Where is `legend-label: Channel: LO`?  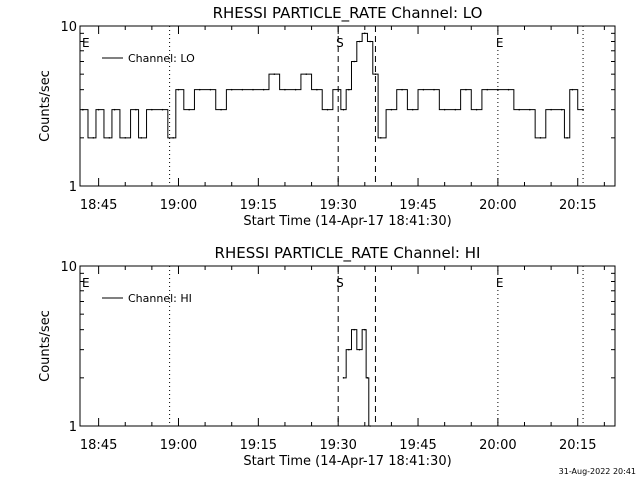
legend-label: Channel: LO is located at coordinates (161, 58).